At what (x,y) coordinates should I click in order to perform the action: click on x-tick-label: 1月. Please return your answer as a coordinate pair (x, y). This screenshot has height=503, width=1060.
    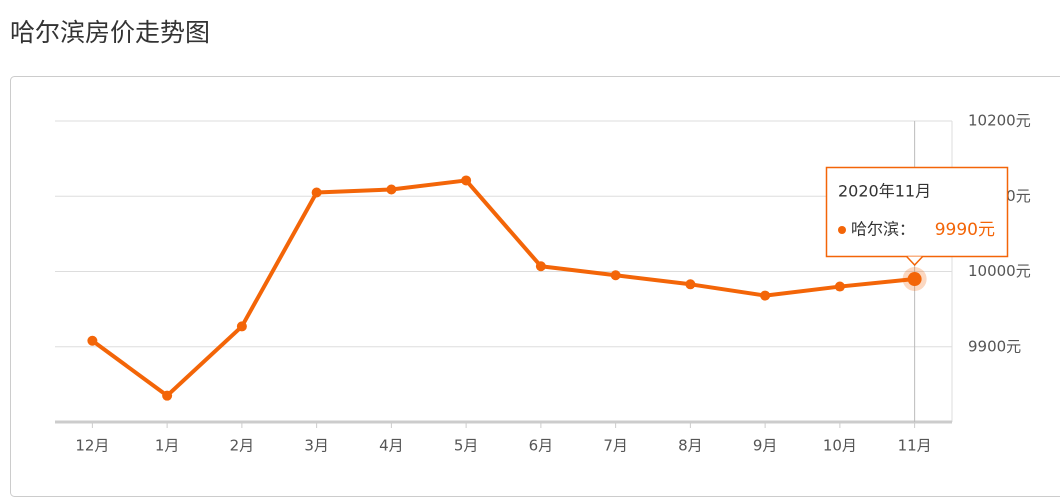
    Looking at the image, I should click on (167, 446).